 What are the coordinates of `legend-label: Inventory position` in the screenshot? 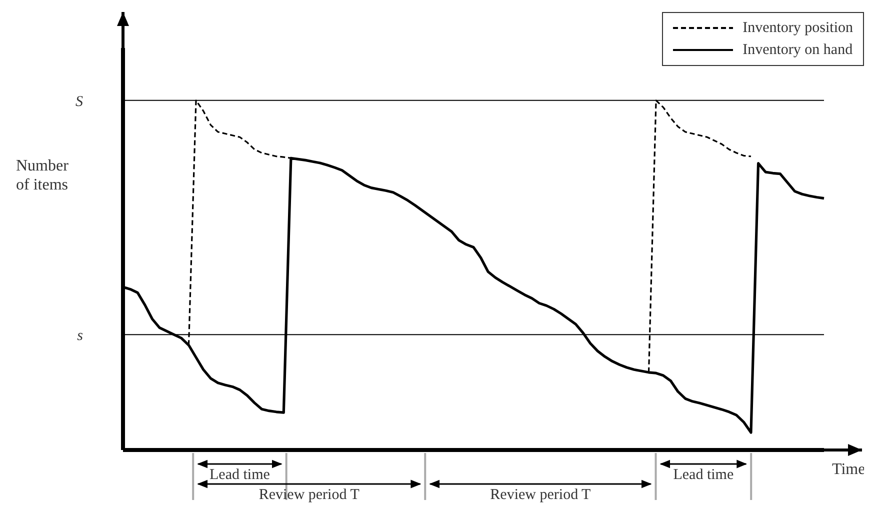 It's located at (797, 28).